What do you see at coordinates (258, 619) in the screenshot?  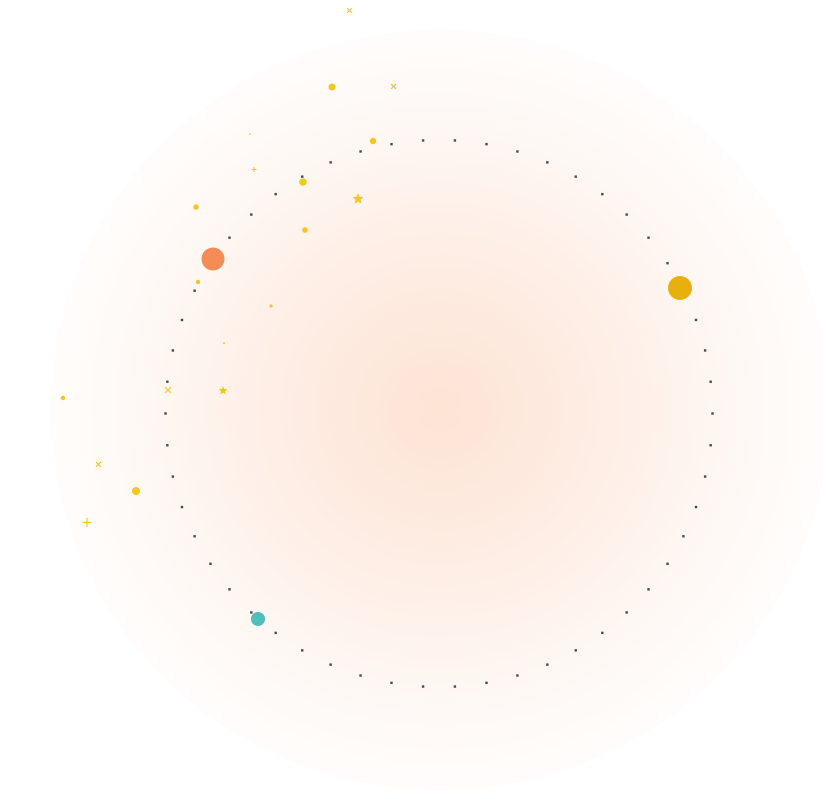 I see `teal-planet-icon` at bounding box center [258, 619].